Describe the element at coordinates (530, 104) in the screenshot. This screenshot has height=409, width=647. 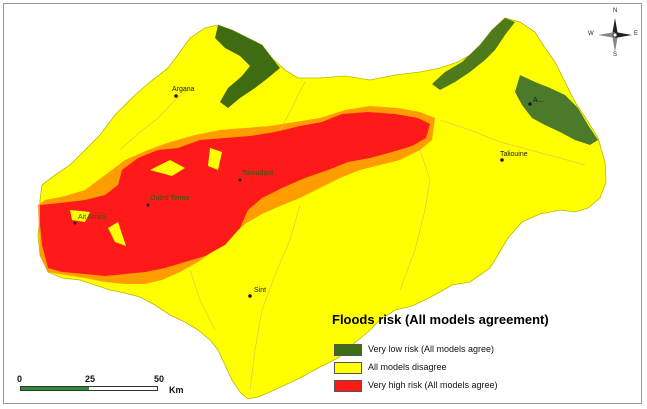
I see `town-dot-aoulouz` at that location.